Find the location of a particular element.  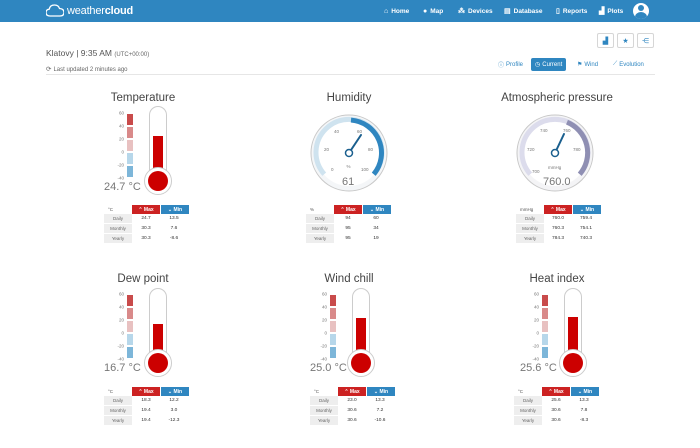

heatindex-min-label: Min is located at coordinates (588, 391).